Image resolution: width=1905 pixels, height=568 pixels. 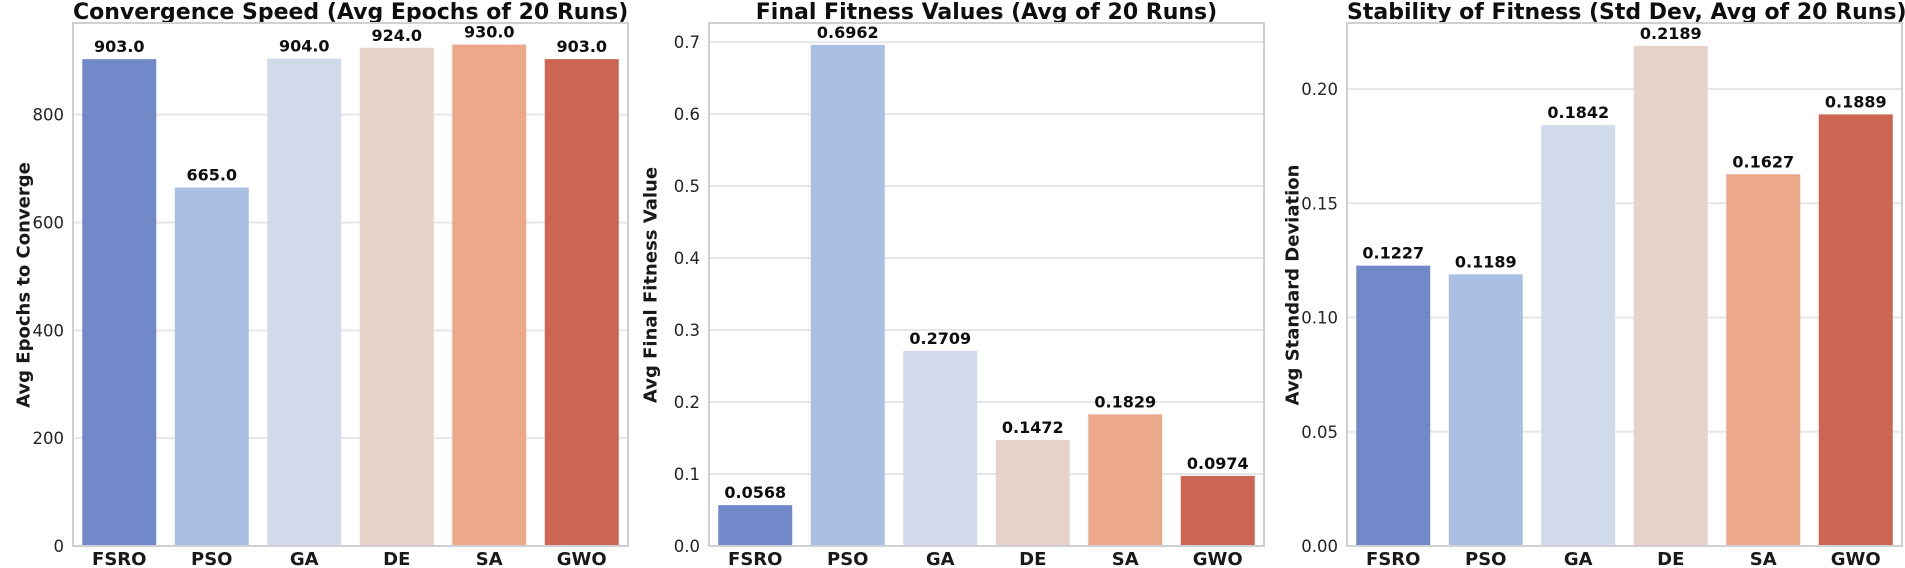 I want to click on bar-value-label-ga: 0.1842, so click(x=1578, y=112).